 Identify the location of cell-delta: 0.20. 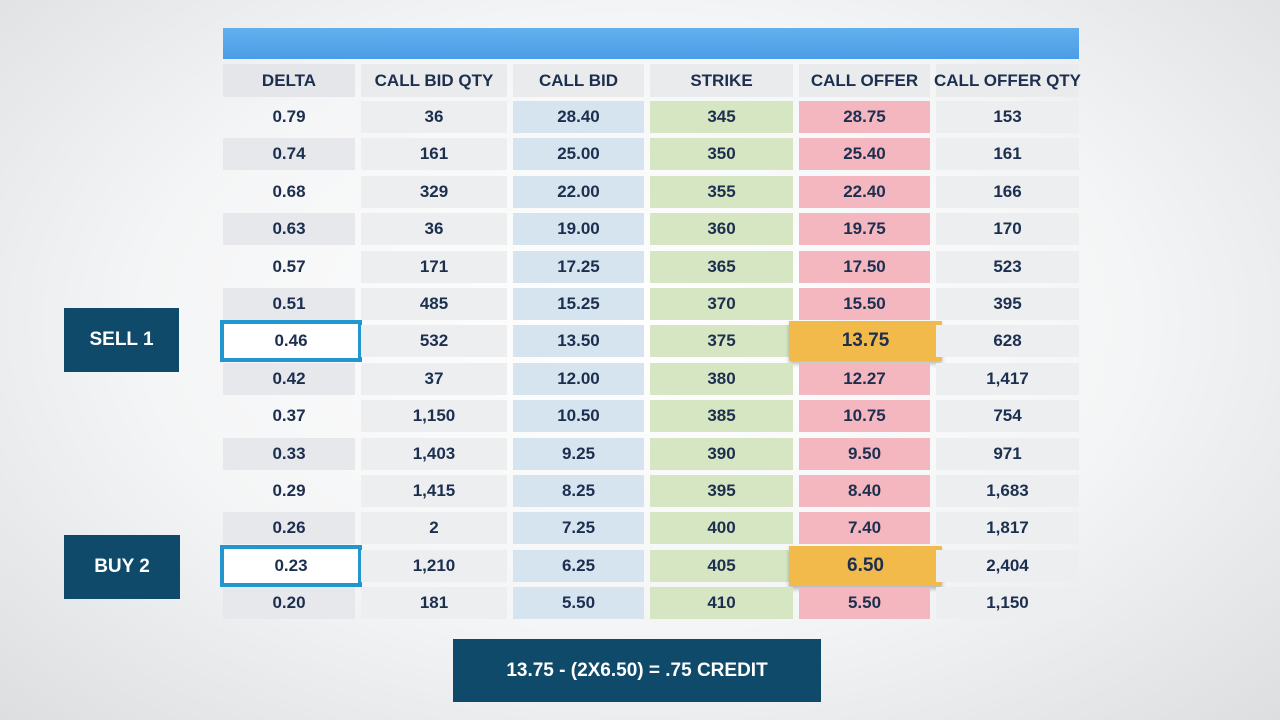
(289, 603).